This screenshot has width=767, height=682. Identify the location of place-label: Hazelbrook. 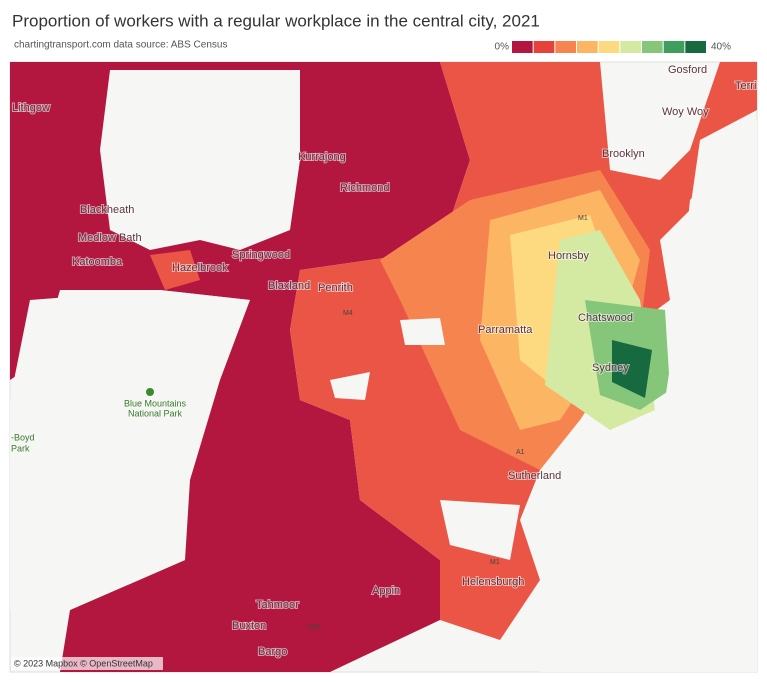
(200, 268).